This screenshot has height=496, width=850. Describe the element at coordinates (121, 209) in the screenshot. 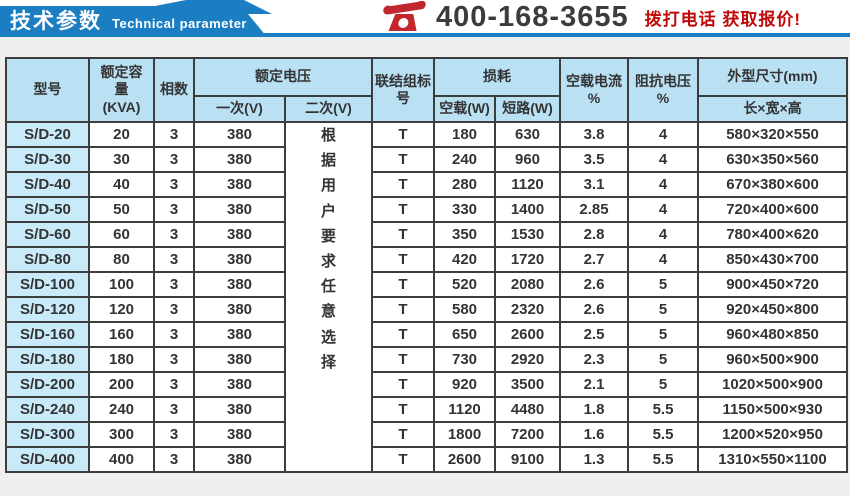

I see `cell-capacity: 50` at that location.